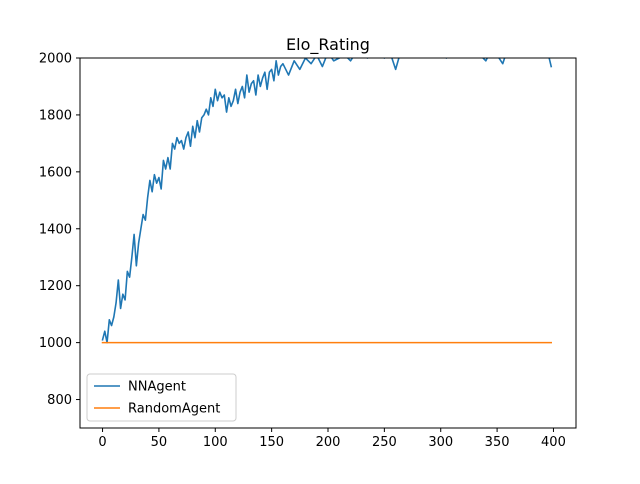 The image size is (640, 484). I want to click on legend-label-randomagent: RandomAgent, so click(174, 409).